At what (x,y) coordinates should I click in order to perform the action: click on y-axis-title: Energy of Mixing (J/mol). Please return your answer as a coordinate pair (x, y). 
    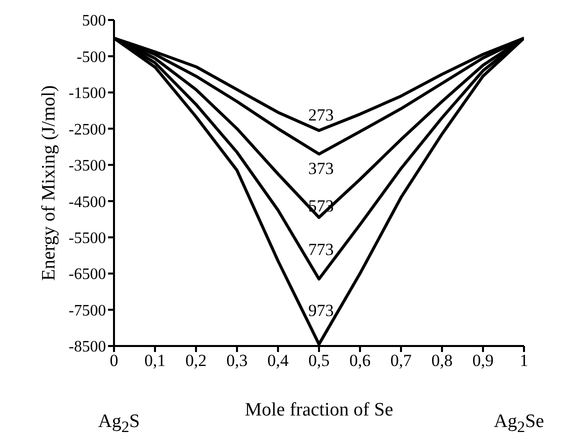
    Looking at the image, I should click on (49, 183).